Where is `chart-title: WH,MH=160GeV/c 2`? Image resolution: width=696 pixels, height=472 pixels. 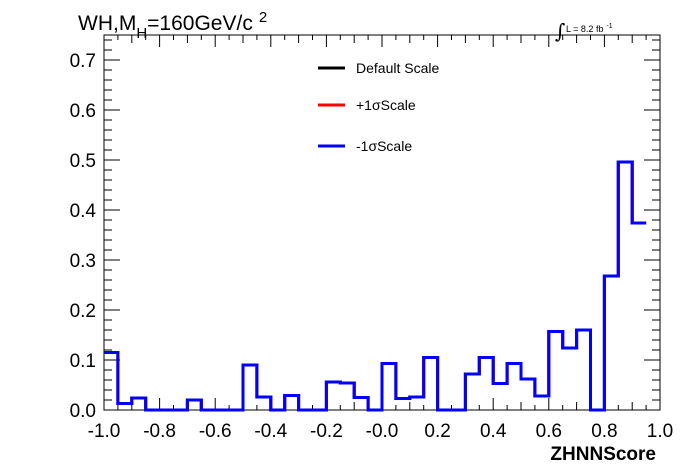
chart-title: WH,MH=160GeV/c 2 is located at coordinates (172, 25).